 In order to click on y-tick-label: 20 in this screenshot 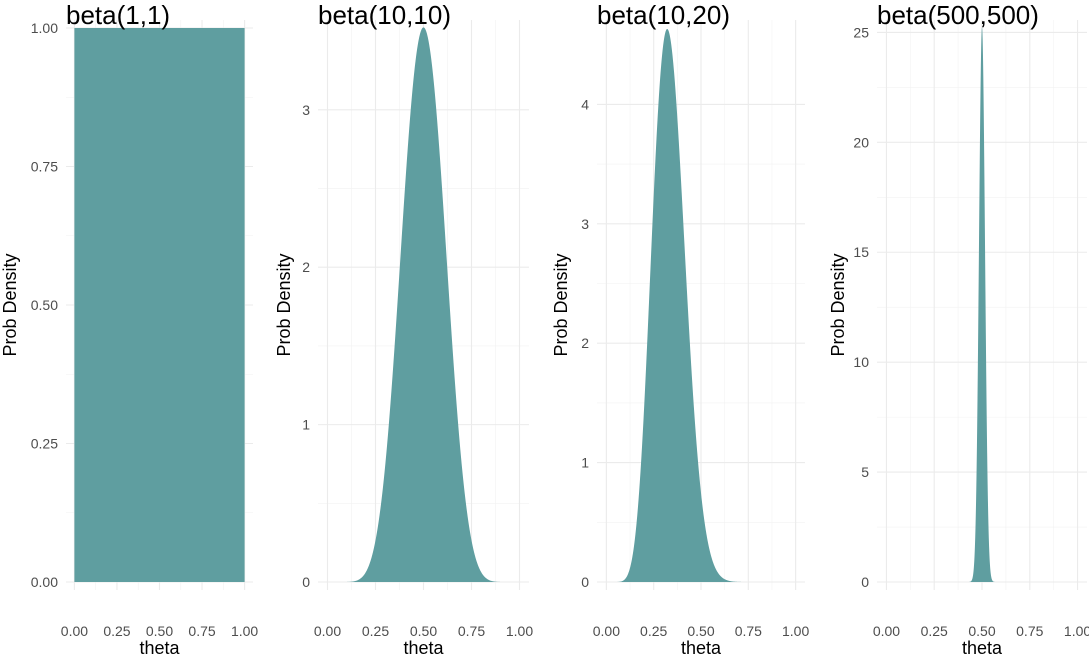, I will do `click(861, 142)`.